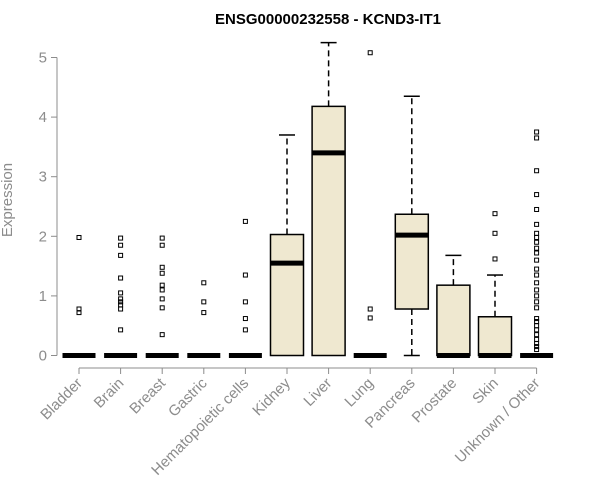 The width and height of the screenshot is (600, 500). What do you see at coordinates (8, 200) in the screenshot?
I see `y-axis-label: Expression` at bounding box center [8, 200].